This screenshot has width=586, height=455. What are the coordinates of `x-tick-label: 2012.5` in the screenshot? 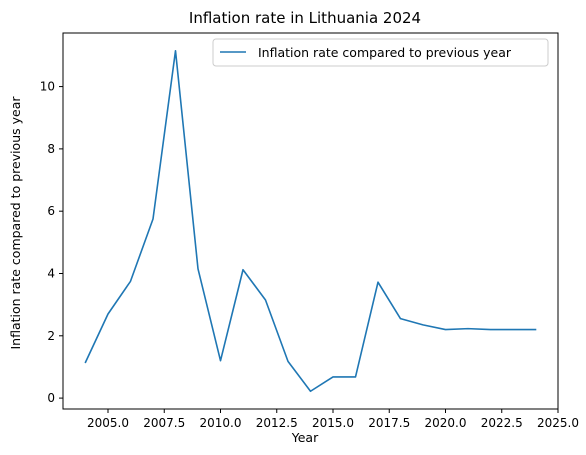 It's located at (277, 423).